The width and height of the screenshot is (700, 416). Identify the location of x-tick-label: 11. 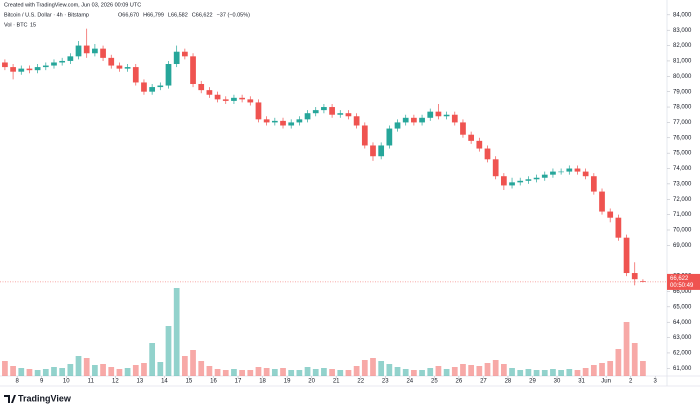
(91, 382).